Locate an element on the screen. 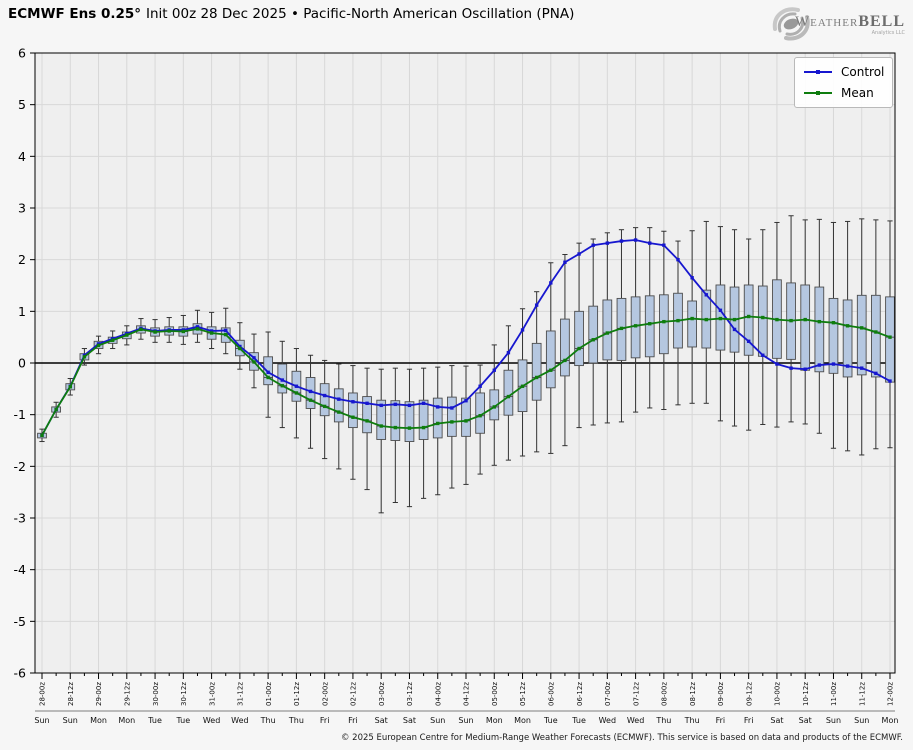 The image size is (913, 750). svg-text: 02-00z is located at coordinates (325, 694).